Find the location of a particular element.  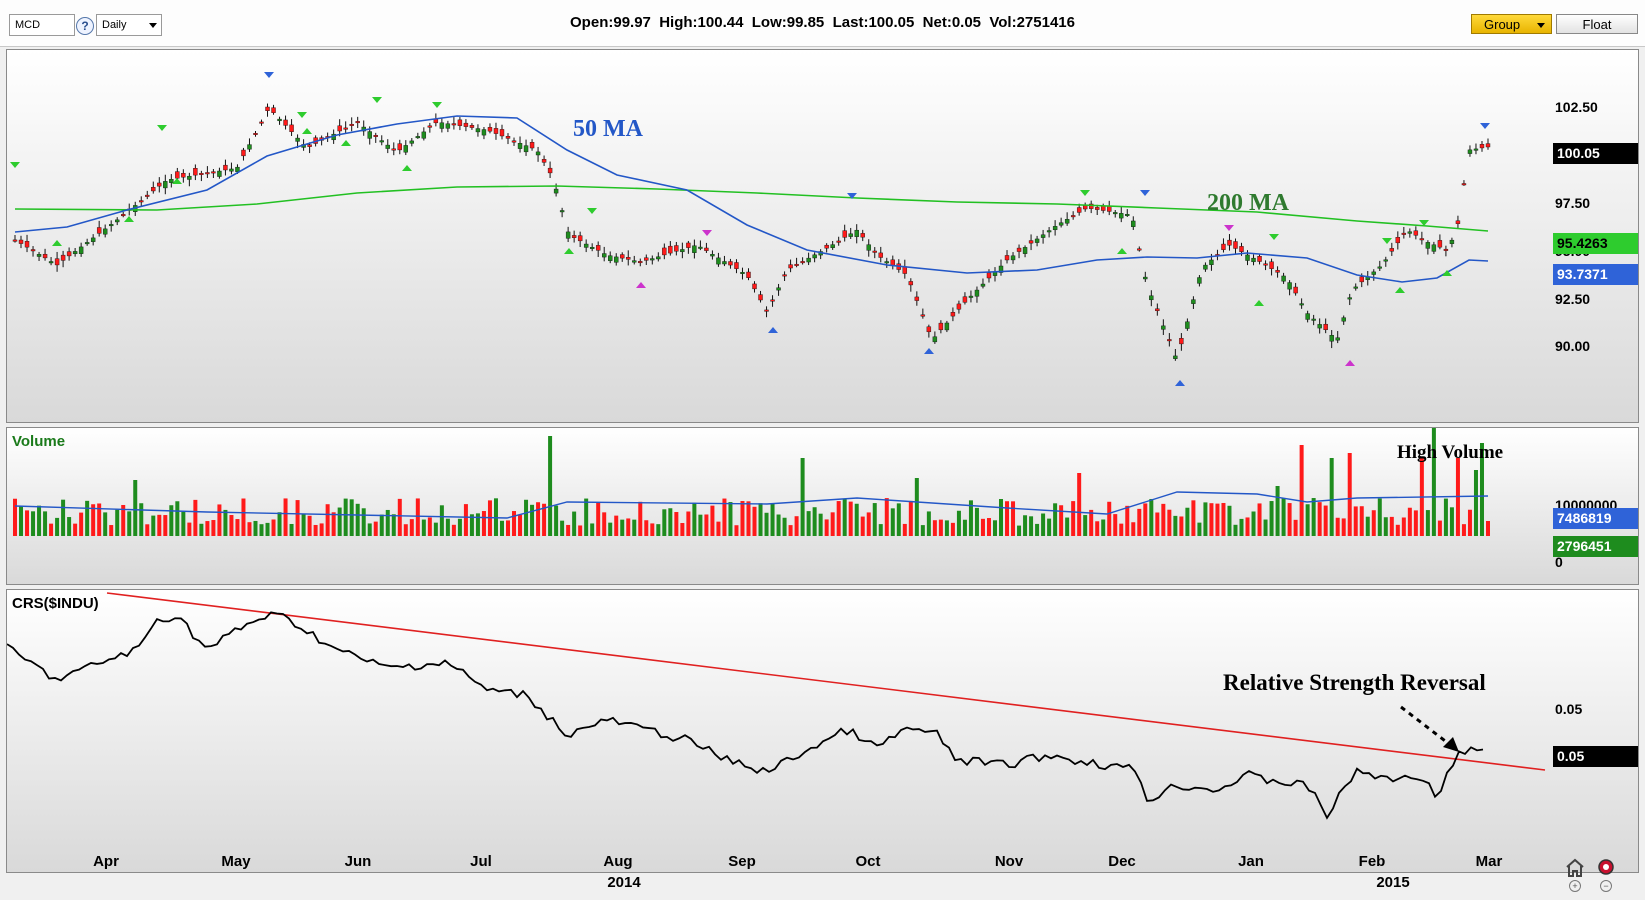

x-tick-month: Jun is located at coordinates (358, 861).